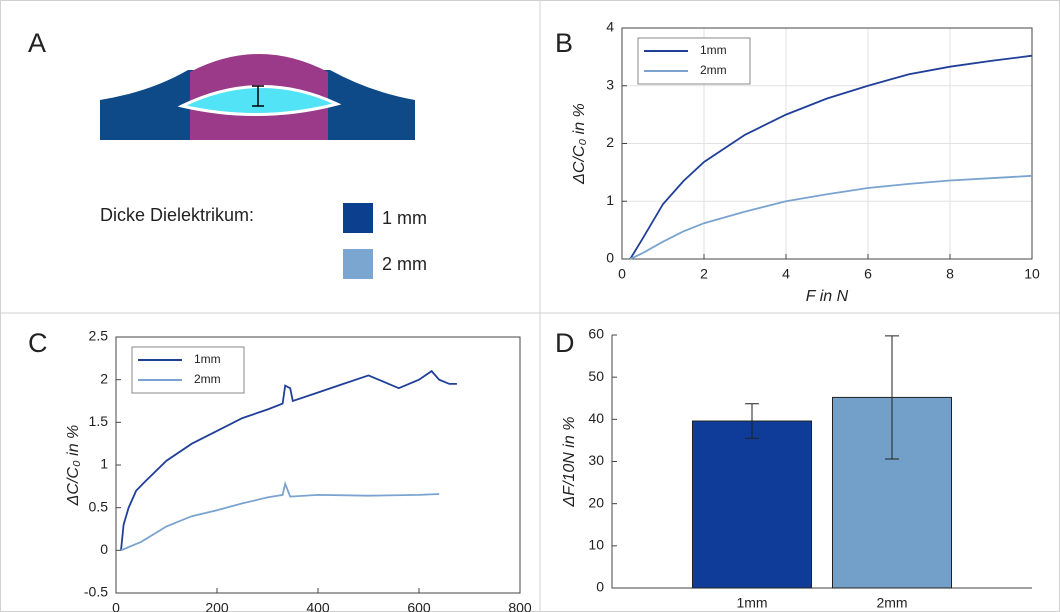 This screenshot has height=612, width=1060. What do you see at coordinates (96, 592) in the screenshot?
I see `y-tick-label: -0.5` at bounding box center [96, 592].